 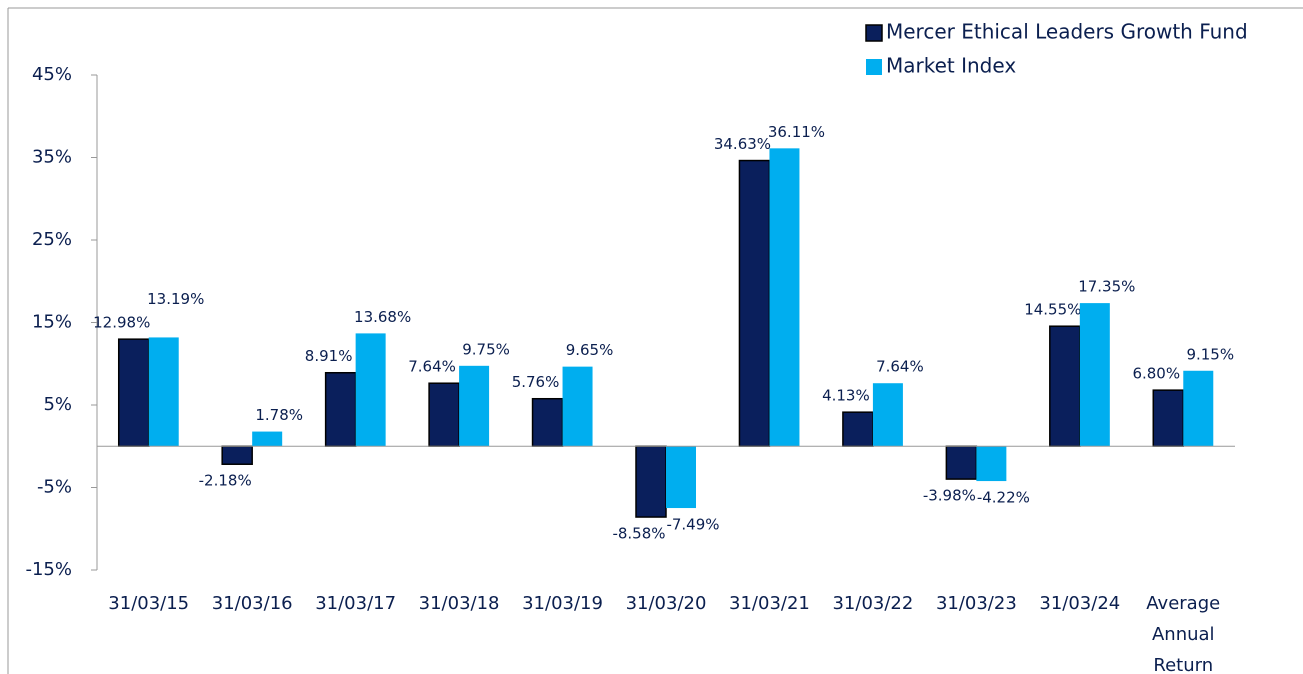 What do you see at coordinates (486, 349) in the screenshot?
I see `value-label: 9.75%` at bounding box center [486, 349].